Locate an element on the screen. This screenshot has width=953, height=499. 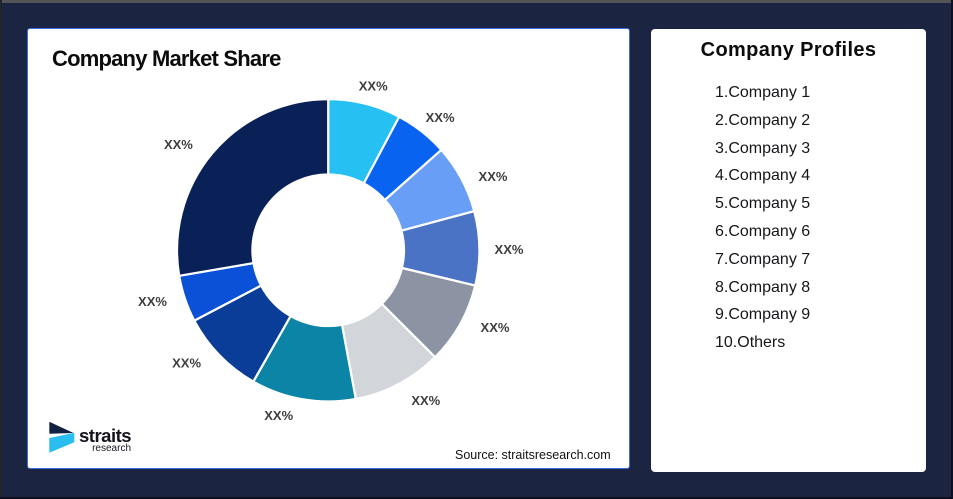
svg-text: research is located at coordinates (111, 448).